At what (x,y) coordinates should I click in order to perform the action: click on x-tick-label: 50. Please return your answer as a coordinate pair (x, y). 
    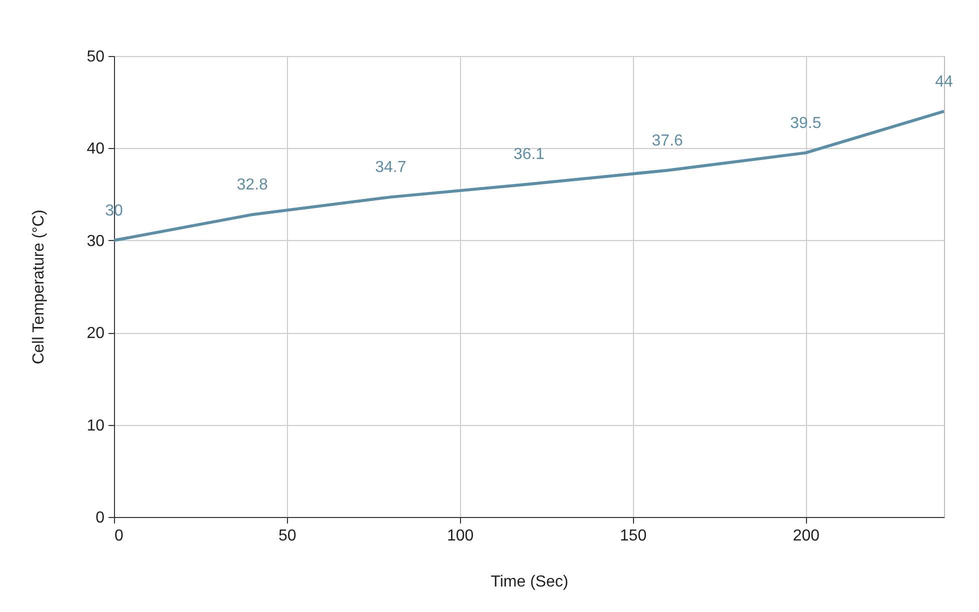
    Looking at the image, I should click on (287, 536).